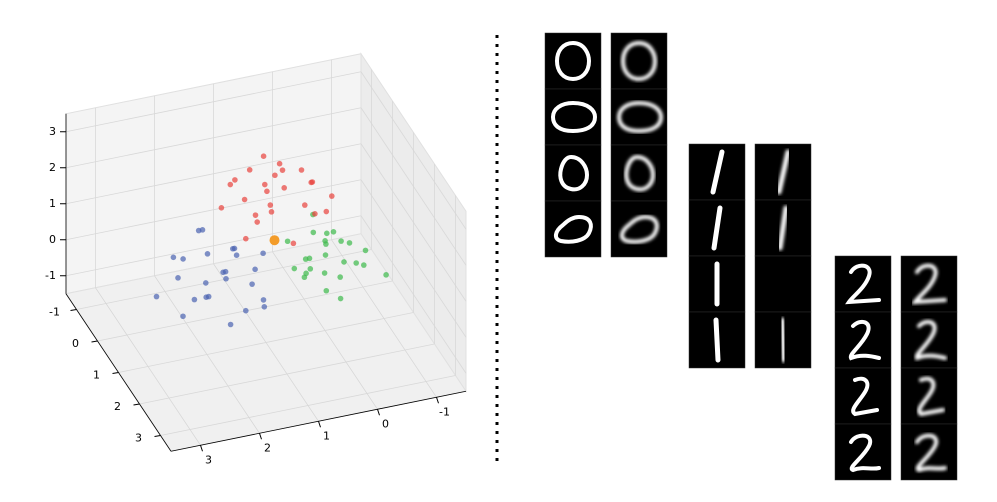 Image resolution: width=997 pixels, height=502 pixels. I want to click on x-tick-label: -1, so click(54, 312).